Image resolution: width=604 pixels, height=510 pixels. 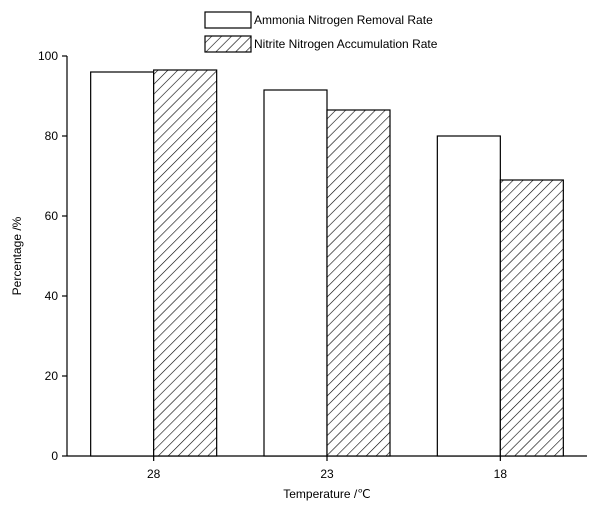 What do you see at coordinates (327, 474) in the screenshot?
I see `x-tick-label: 23` at bounding box center [327, 474].